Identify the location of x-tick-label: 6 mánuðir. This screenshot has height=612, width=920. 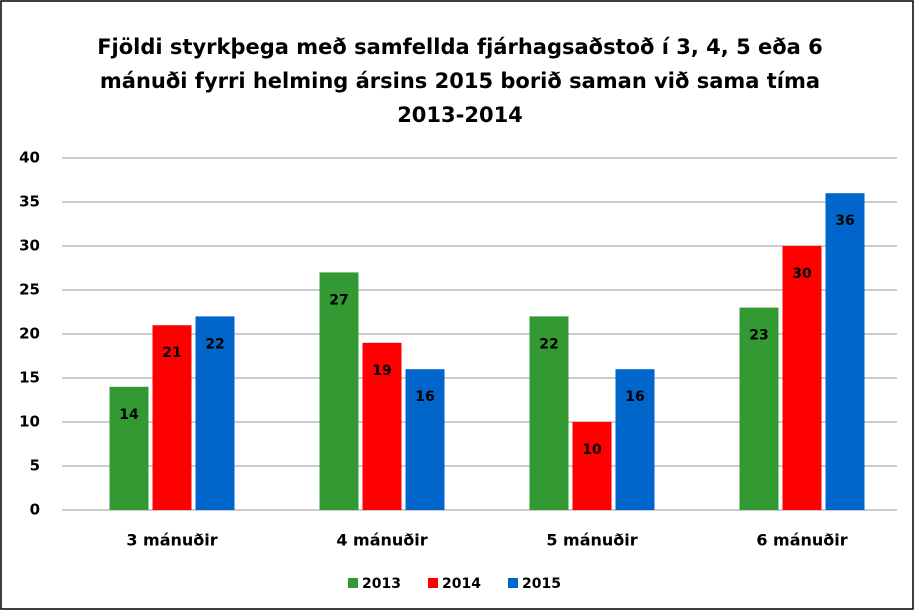
(801, 540).